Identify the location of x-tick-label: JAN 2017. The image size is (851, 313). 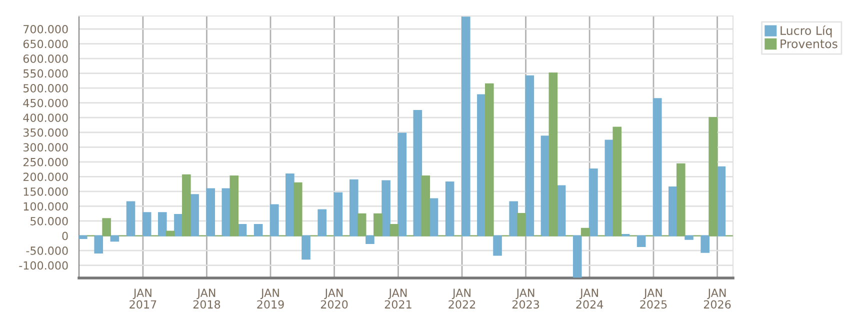
(143, 298).